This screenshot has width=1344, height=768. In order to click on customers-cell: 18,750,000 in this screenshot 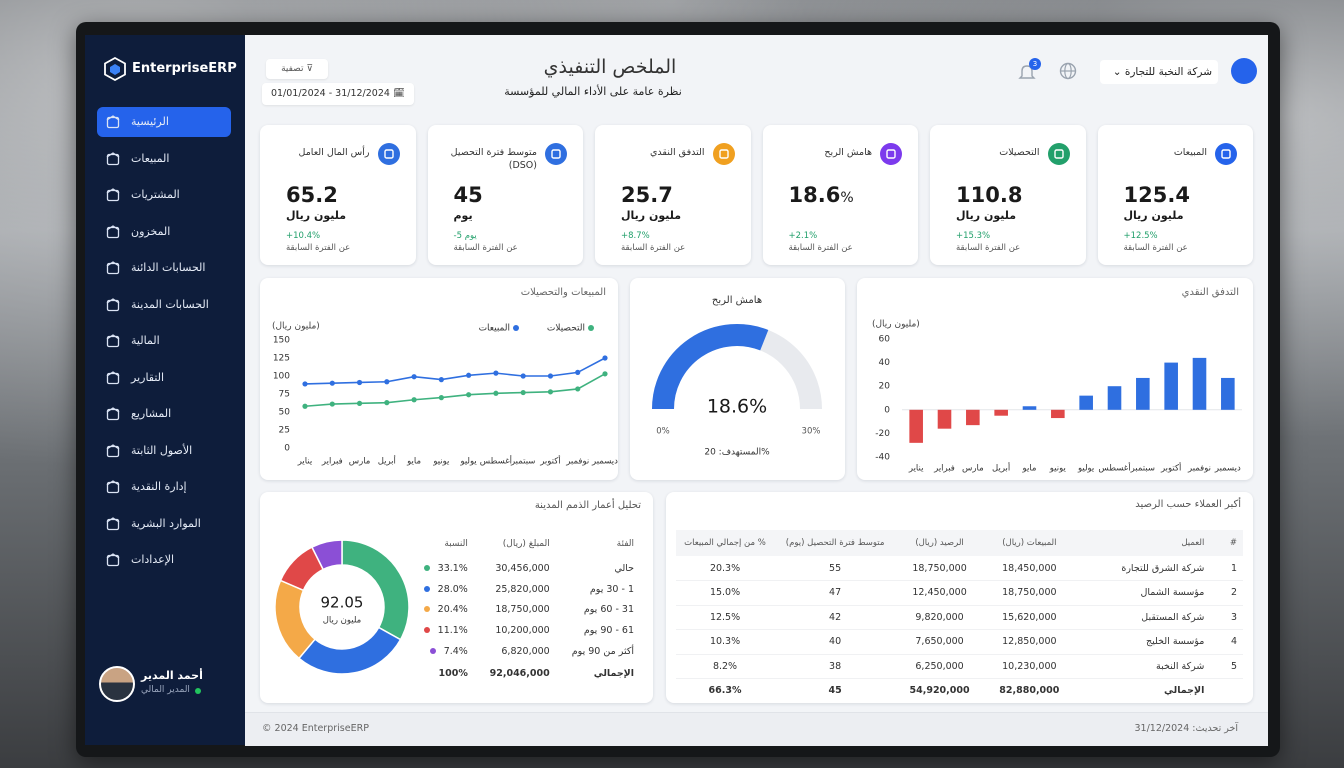, I will do `click(1029, 593)`.